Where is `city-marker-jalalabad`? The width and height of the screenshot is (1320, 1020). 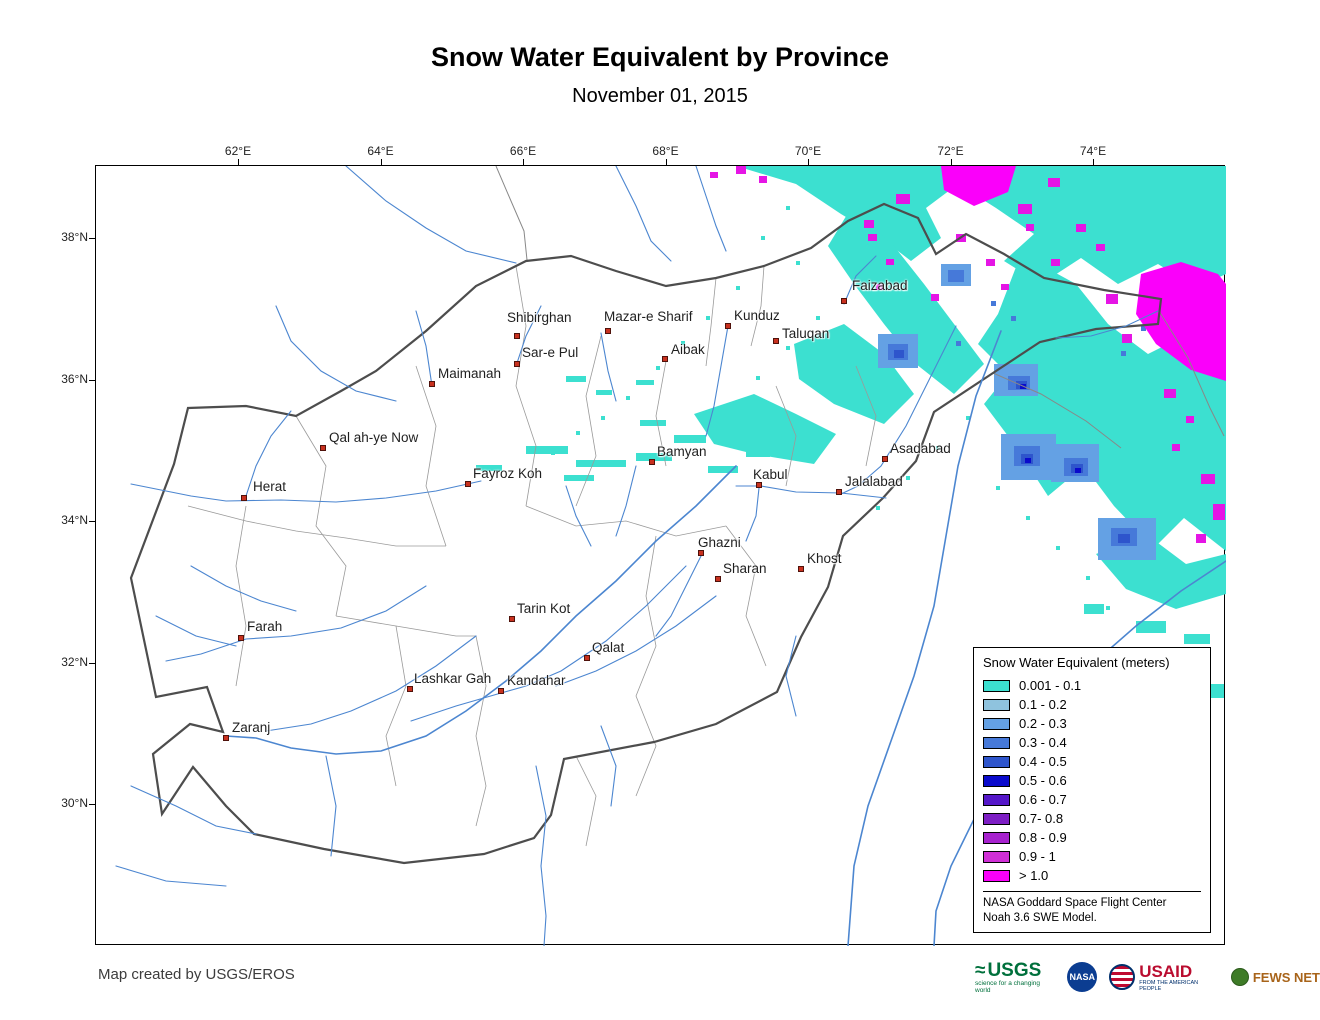 city-marker-jalalabad is located at coordinates (839, 492).